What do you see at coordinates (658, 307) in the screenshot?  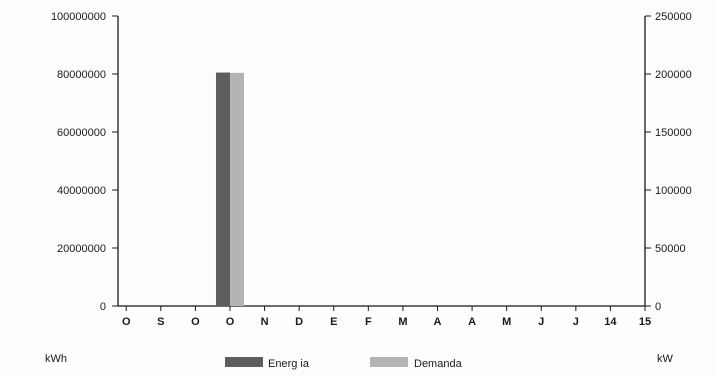 I see `right-tick-label: 0` at bounding box center [658, 307].